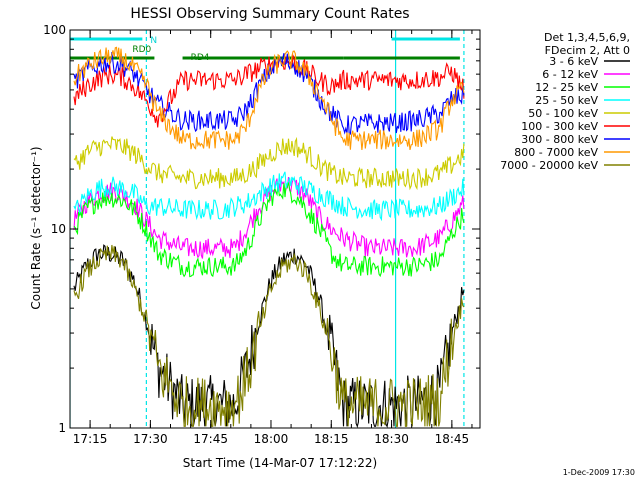  Describe the element at coordinates (200, 58) in the screenshot. I see `flag-annotation-rd4: RD4` at that location.